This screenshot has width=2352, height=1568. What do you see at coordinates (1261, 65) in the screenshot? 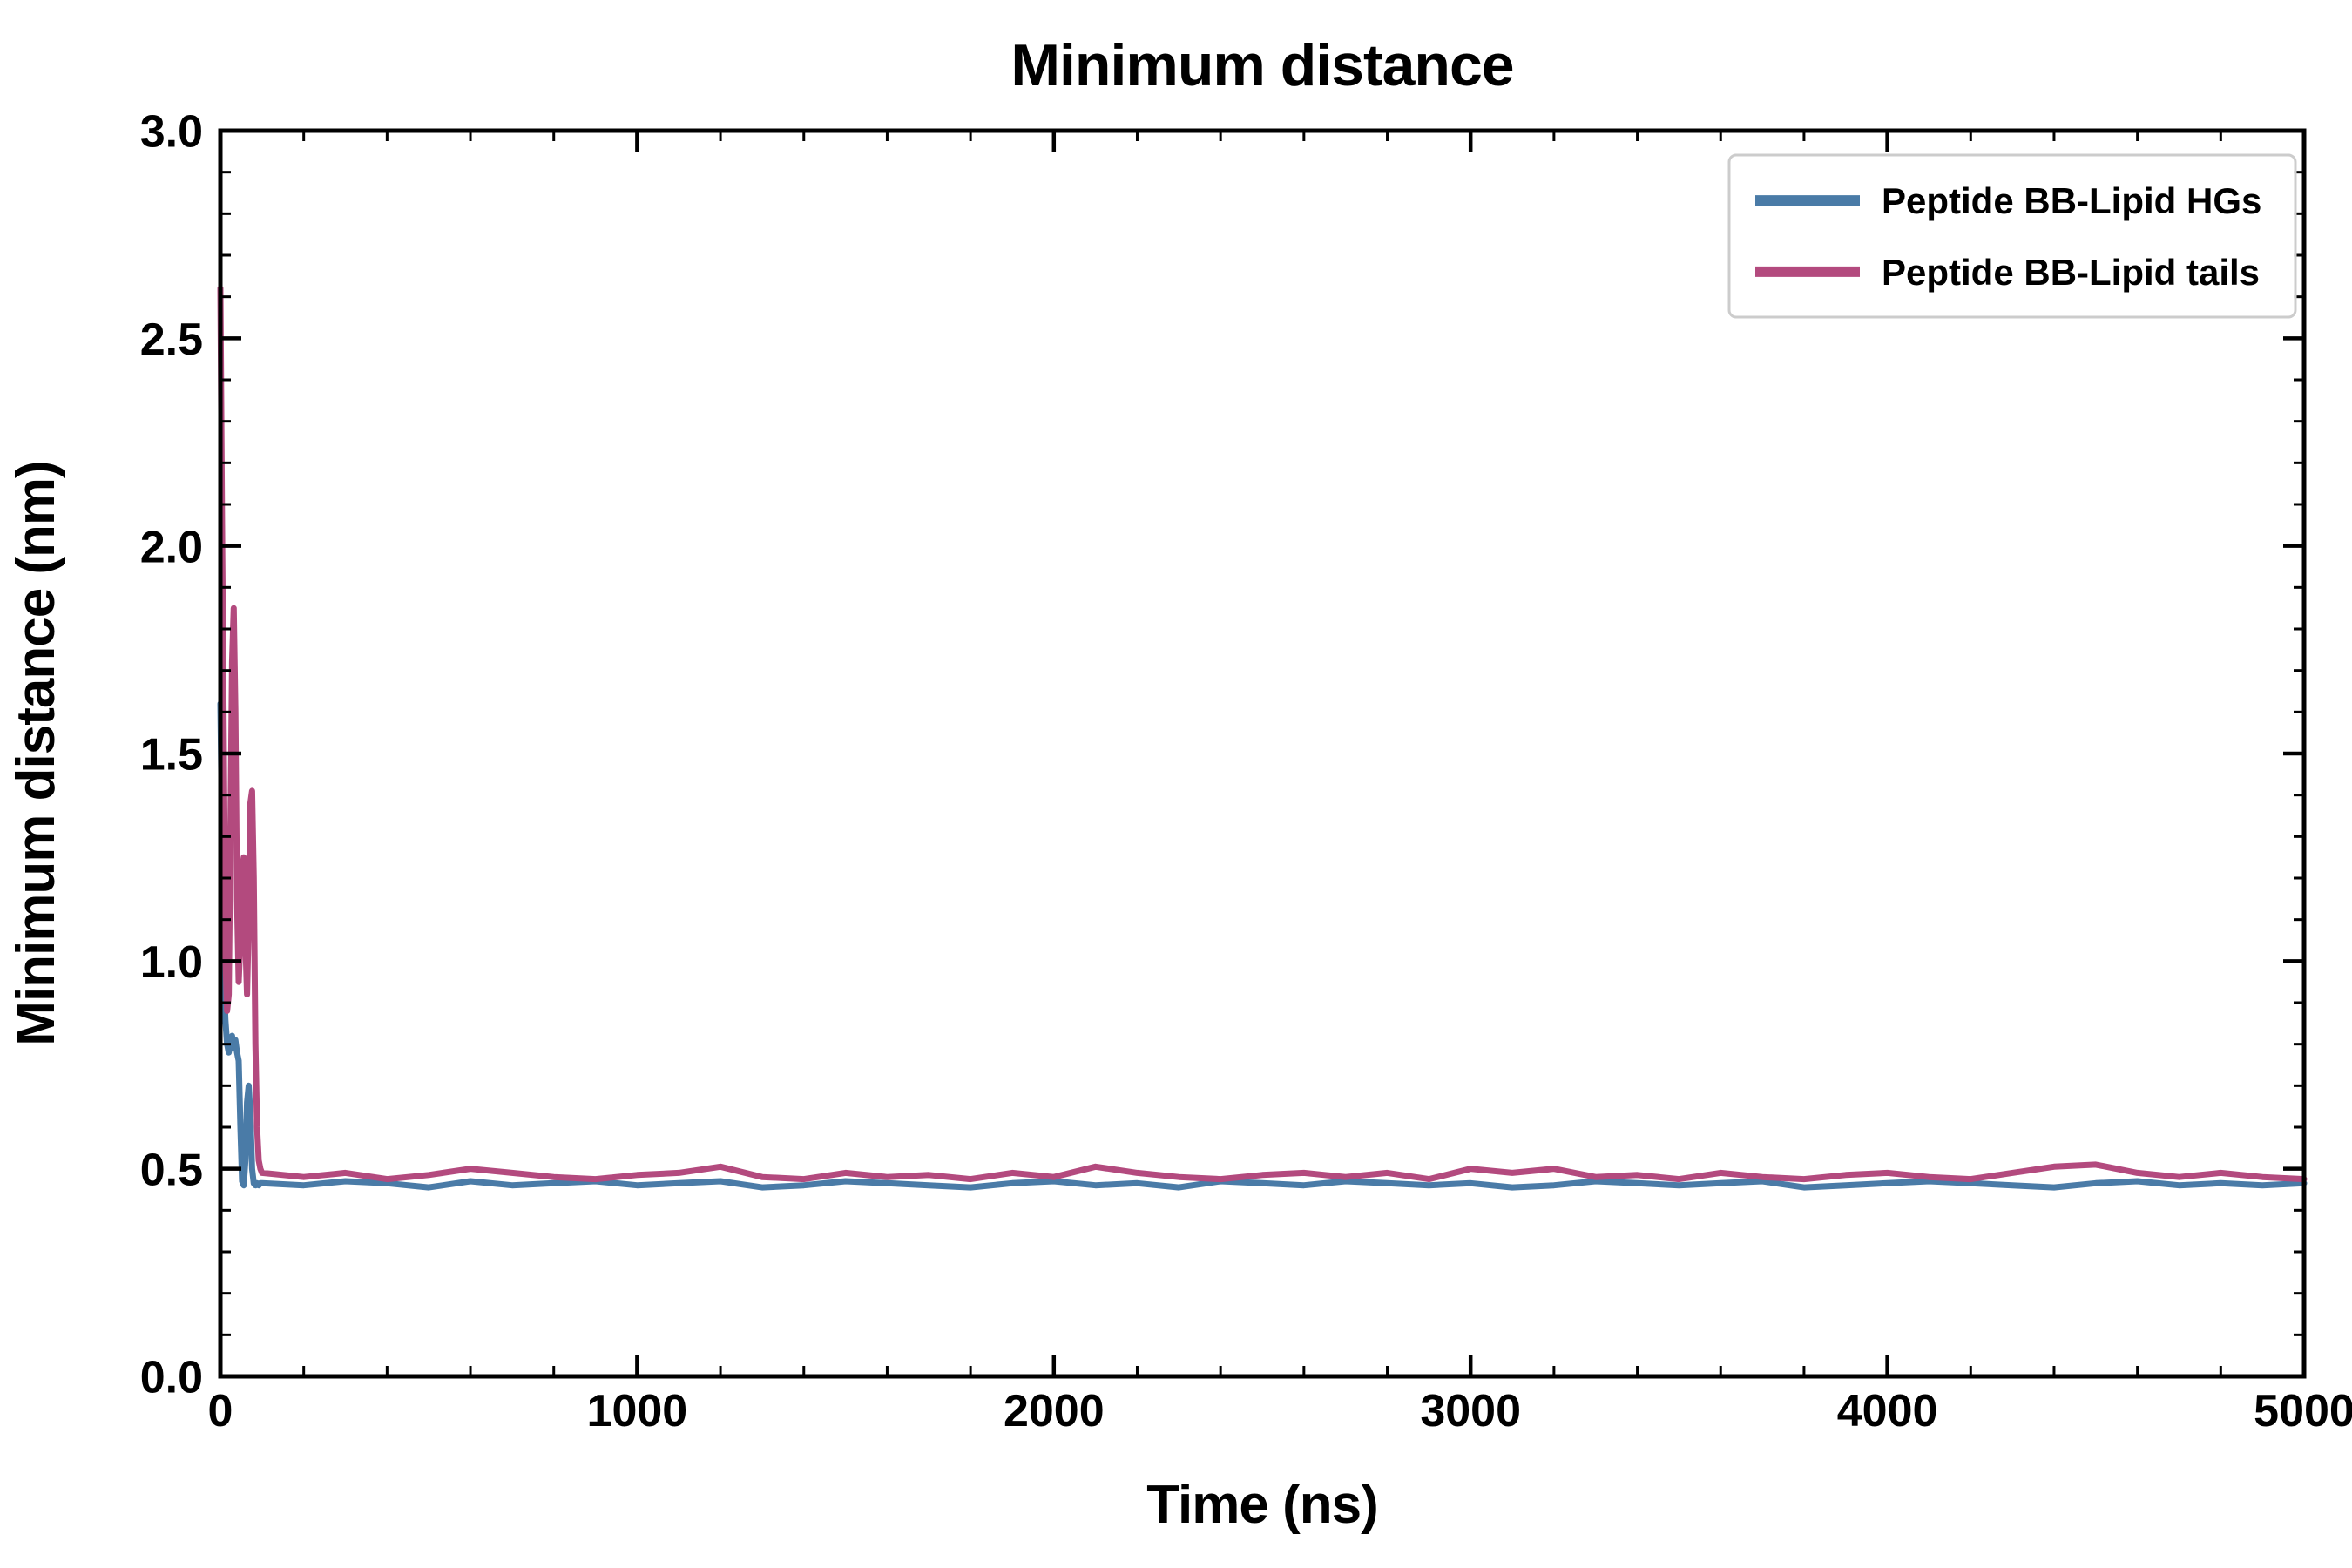
I see `chart-title: Minimum distance` at bounding box center [1261, 65].